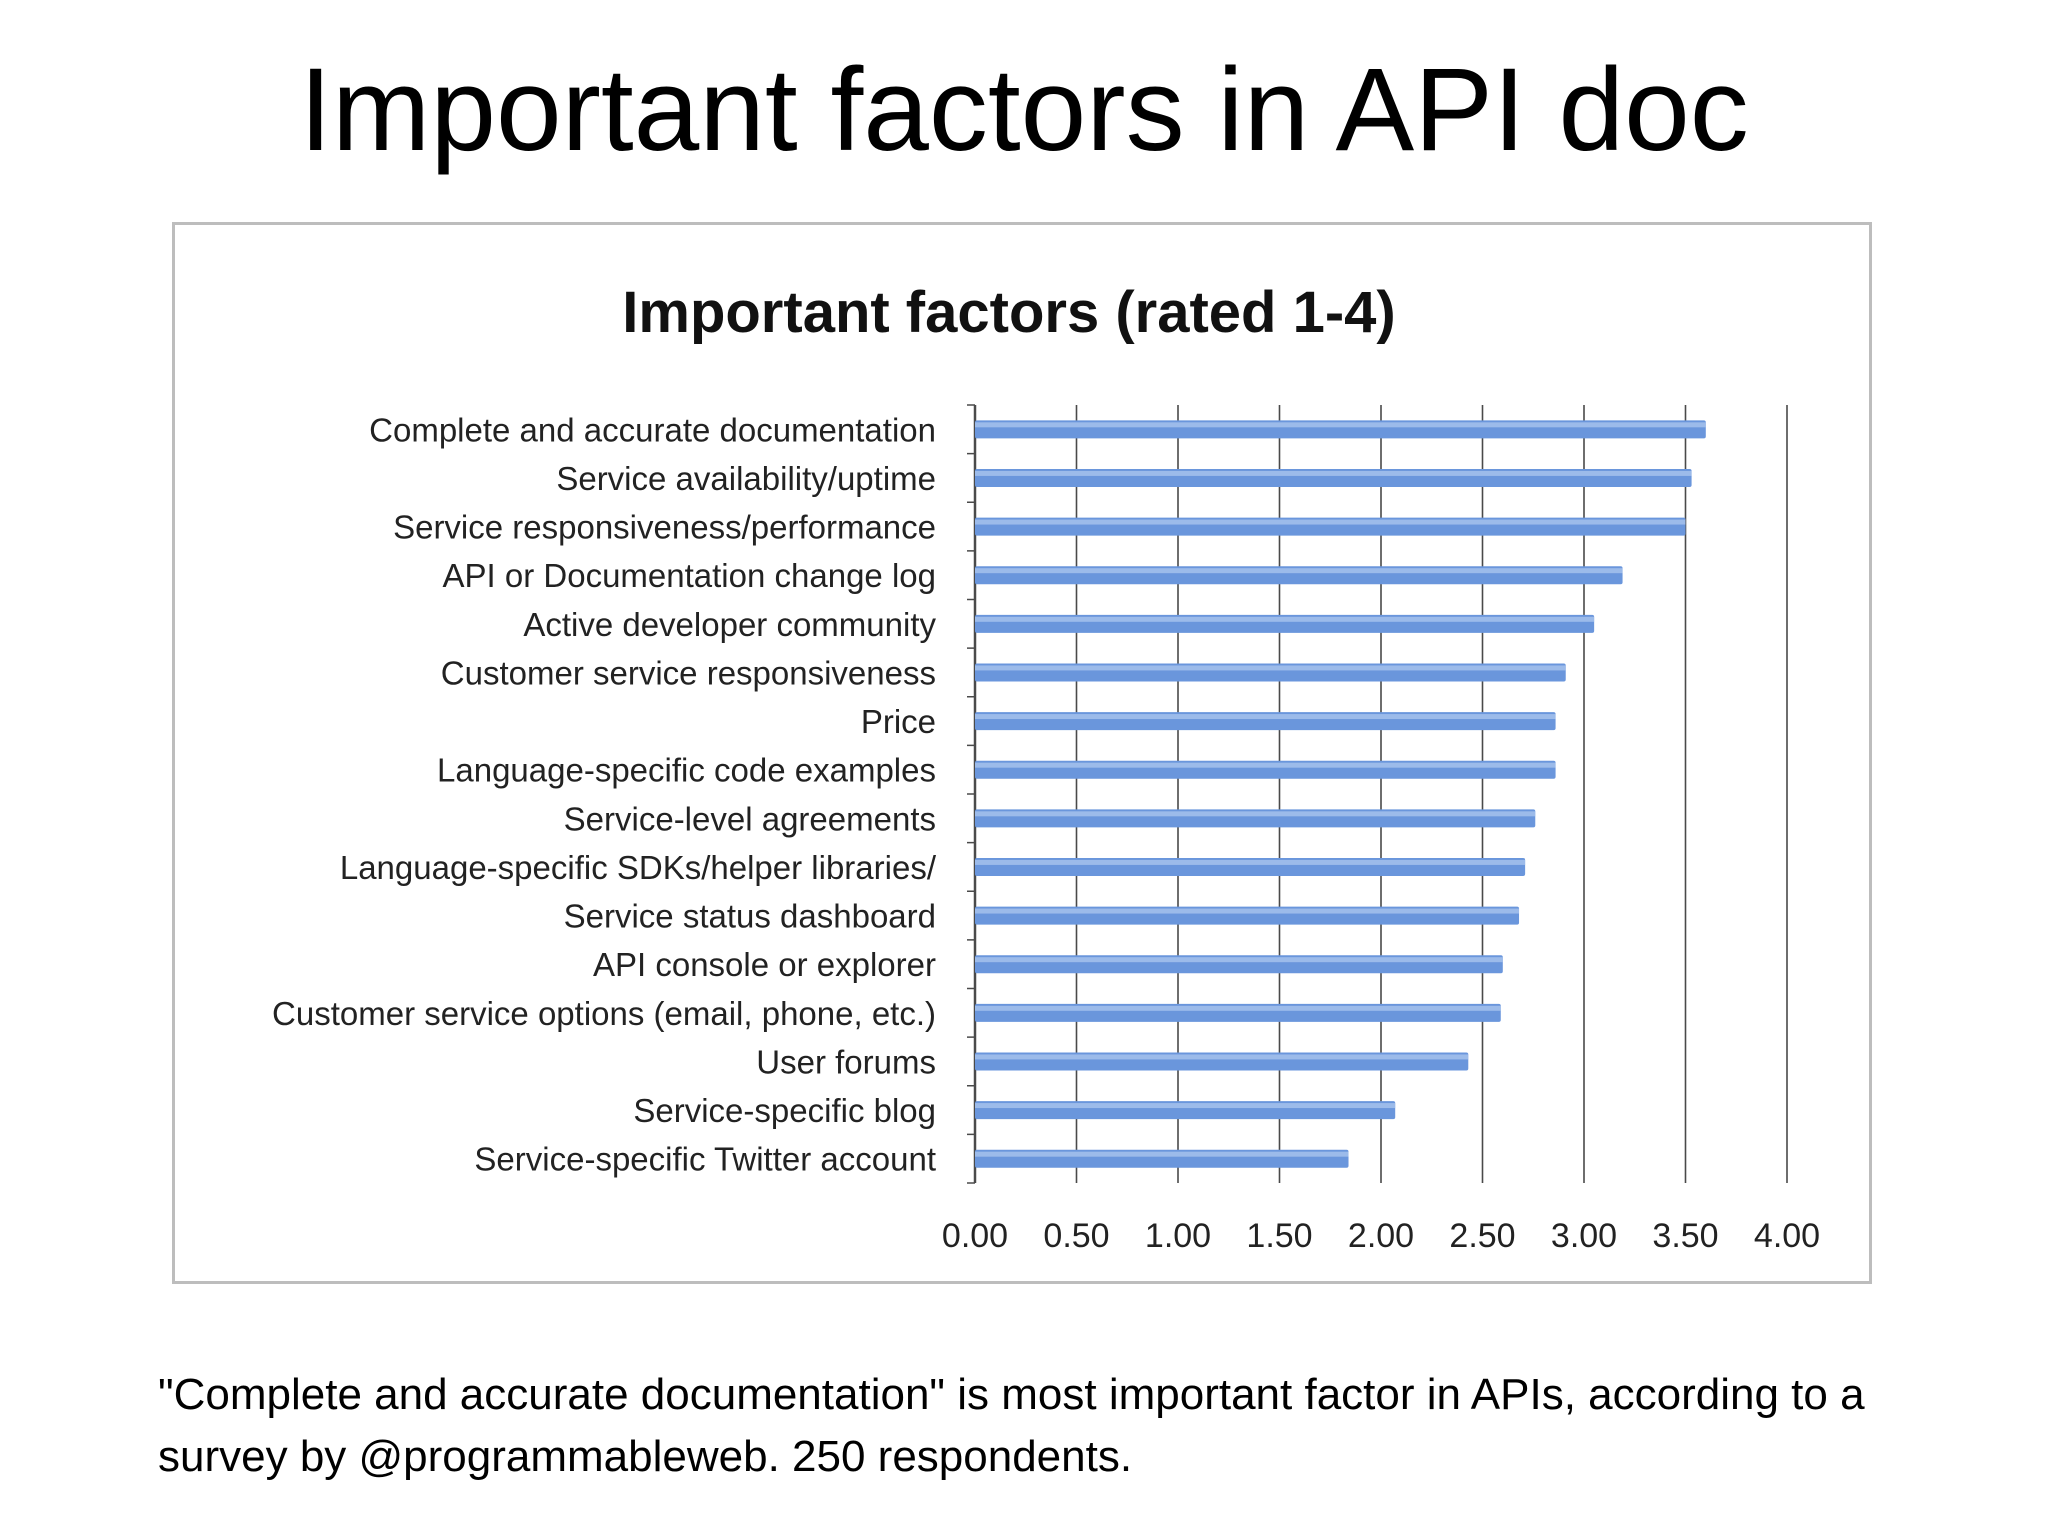 This screenshot has height=1536, width=2048. I want to click on x-tick-label: 2.00, so click(1381, 1236).